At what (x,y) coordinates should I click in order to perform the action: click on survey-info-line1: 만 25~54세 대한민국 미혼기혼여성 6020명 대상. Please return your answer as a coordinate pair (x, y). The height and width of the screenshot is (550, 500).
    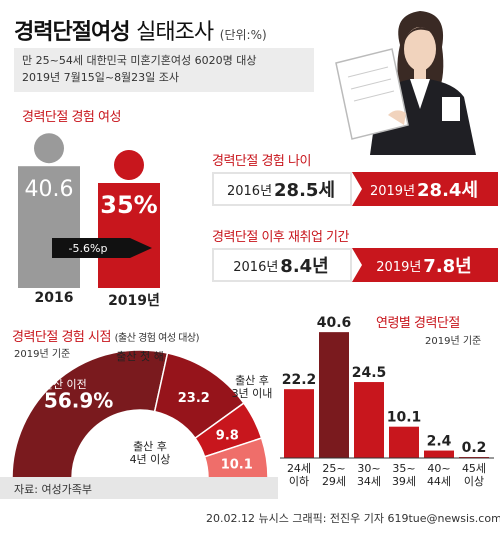
    Looking at the image, I should click on (139, 60).